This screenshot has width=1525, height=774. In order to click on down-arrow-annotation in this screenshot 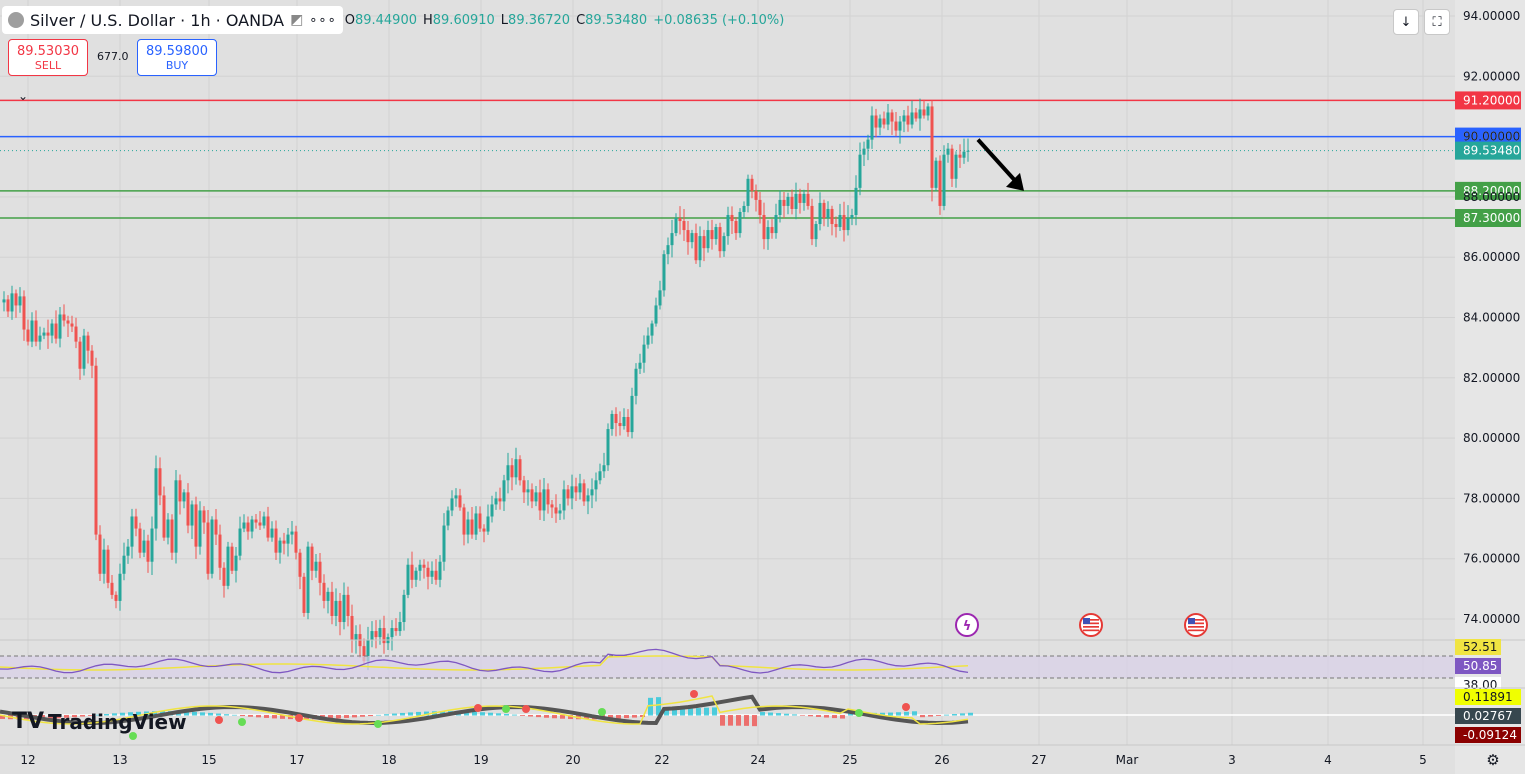, I will do `click(1000, 164)`.